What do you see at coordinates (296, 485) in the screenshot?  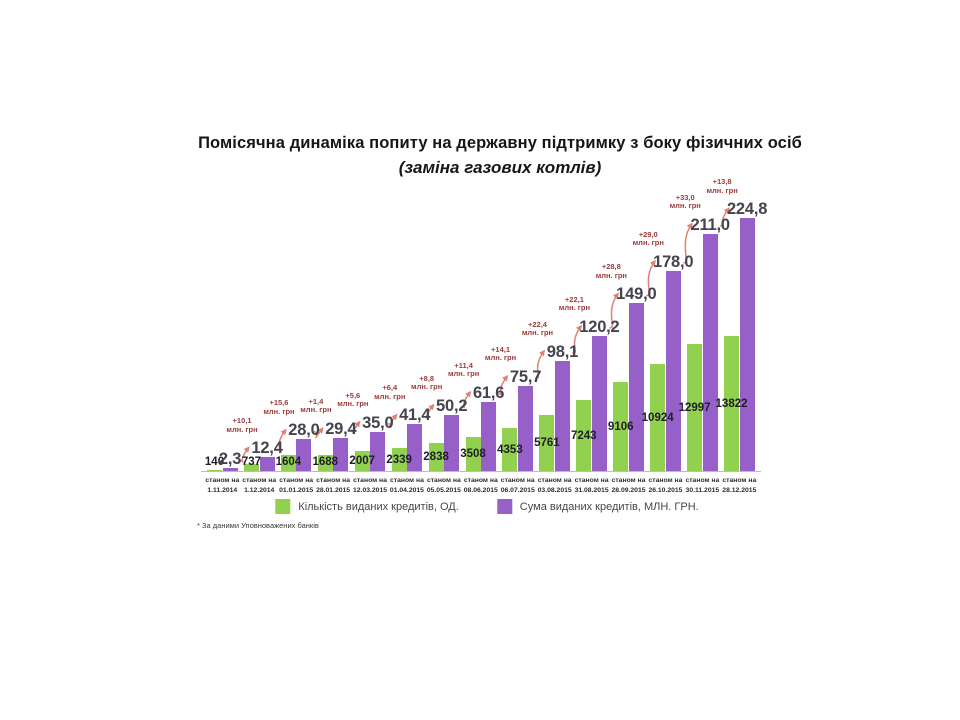 I see `x-axis-label: станом на 01.01.2015` at bounding box center [296, 485].